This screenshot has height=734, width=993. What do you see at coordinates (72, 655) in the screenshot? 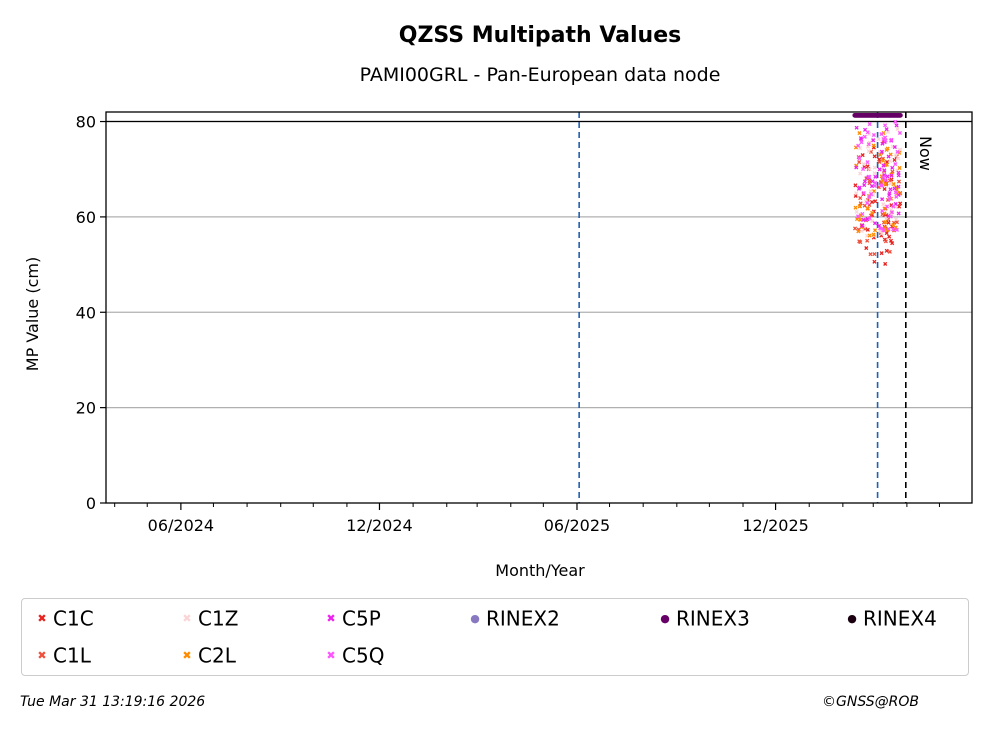
I see `legend-label: C1L` at bounding box center [72, 655].